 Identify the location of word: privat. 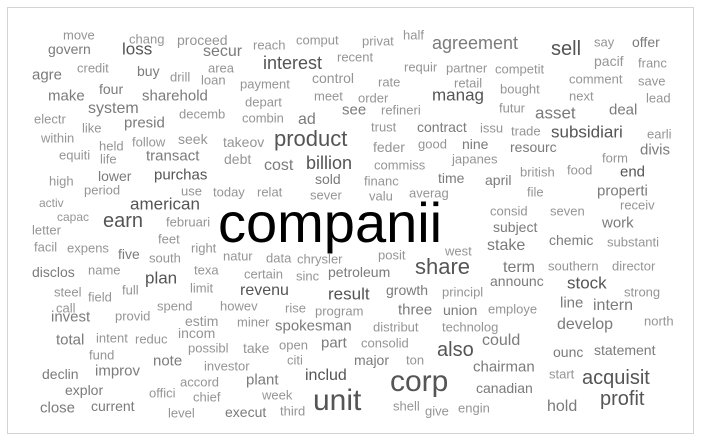
(378, 41).